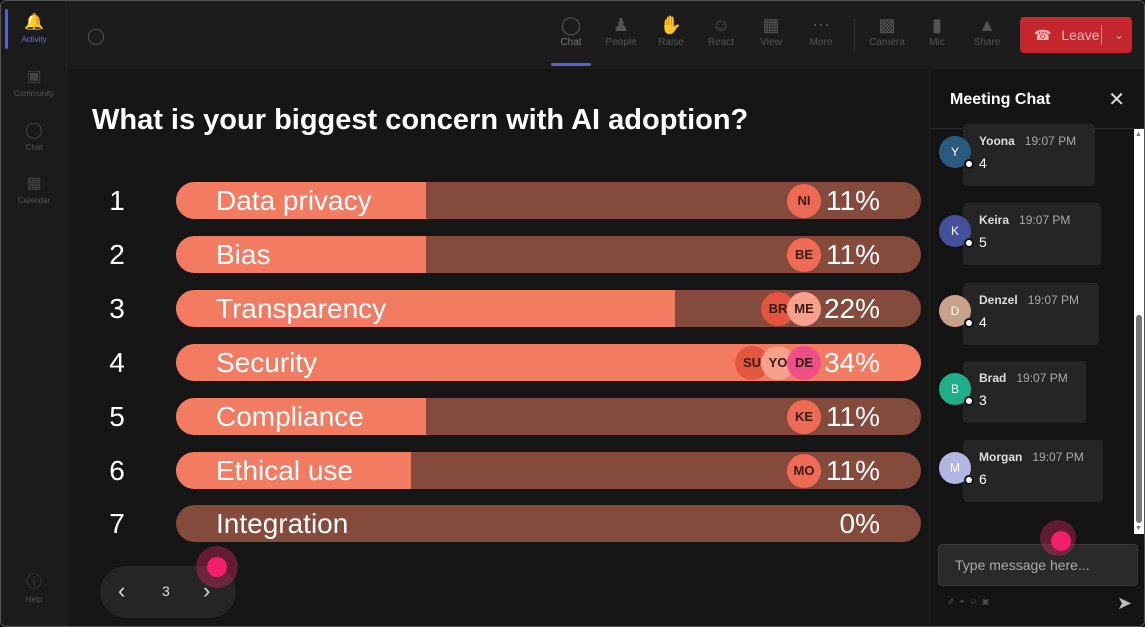 The image size is (1145, 627). What do you see at coordinates (34, 22) in the screenshot?
I see `bell-icon: 🔔` at bounding box center [34, 22].